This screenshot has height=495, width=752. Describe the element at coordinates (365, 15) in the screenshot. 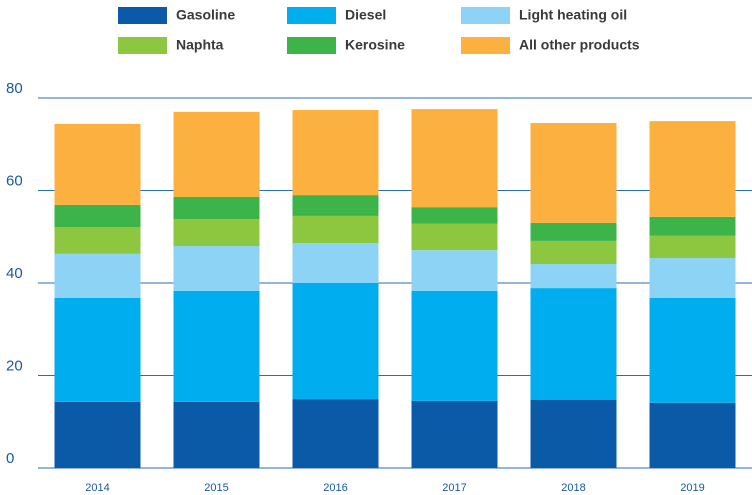

I see `legend-label: Diesel` at that location.